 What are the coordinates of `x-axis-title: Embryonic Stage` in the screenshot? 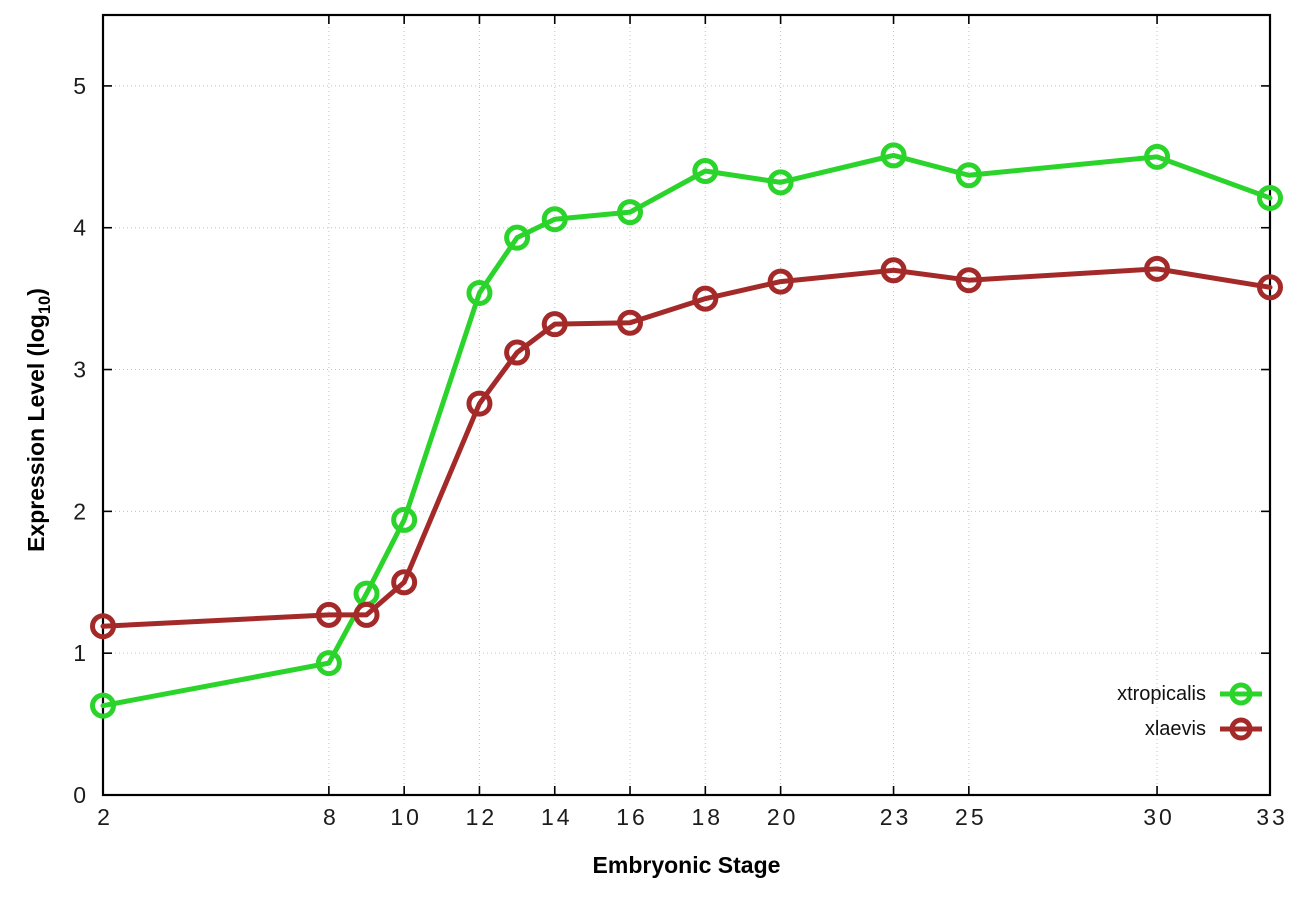 It's located at (686, 865).